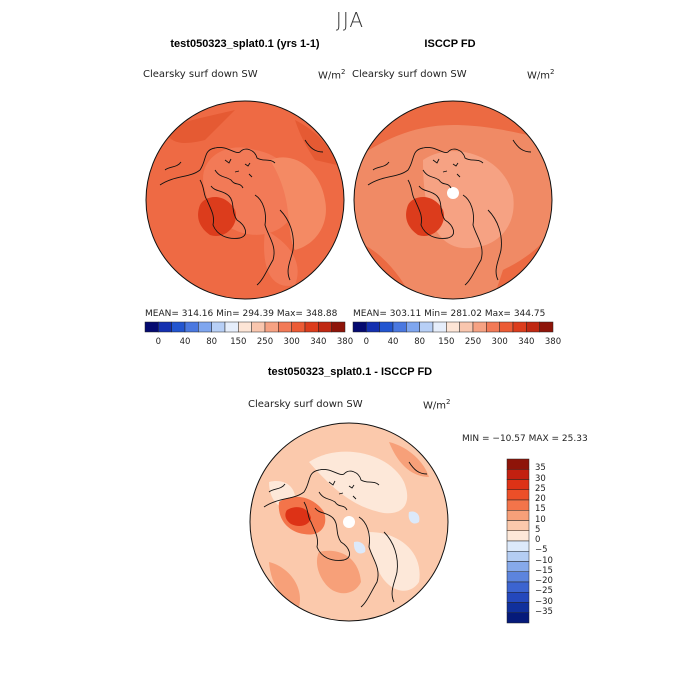 This screenshot has height=700, width=700. I want to click on right-units-label: W/m2, so click(541, 75).